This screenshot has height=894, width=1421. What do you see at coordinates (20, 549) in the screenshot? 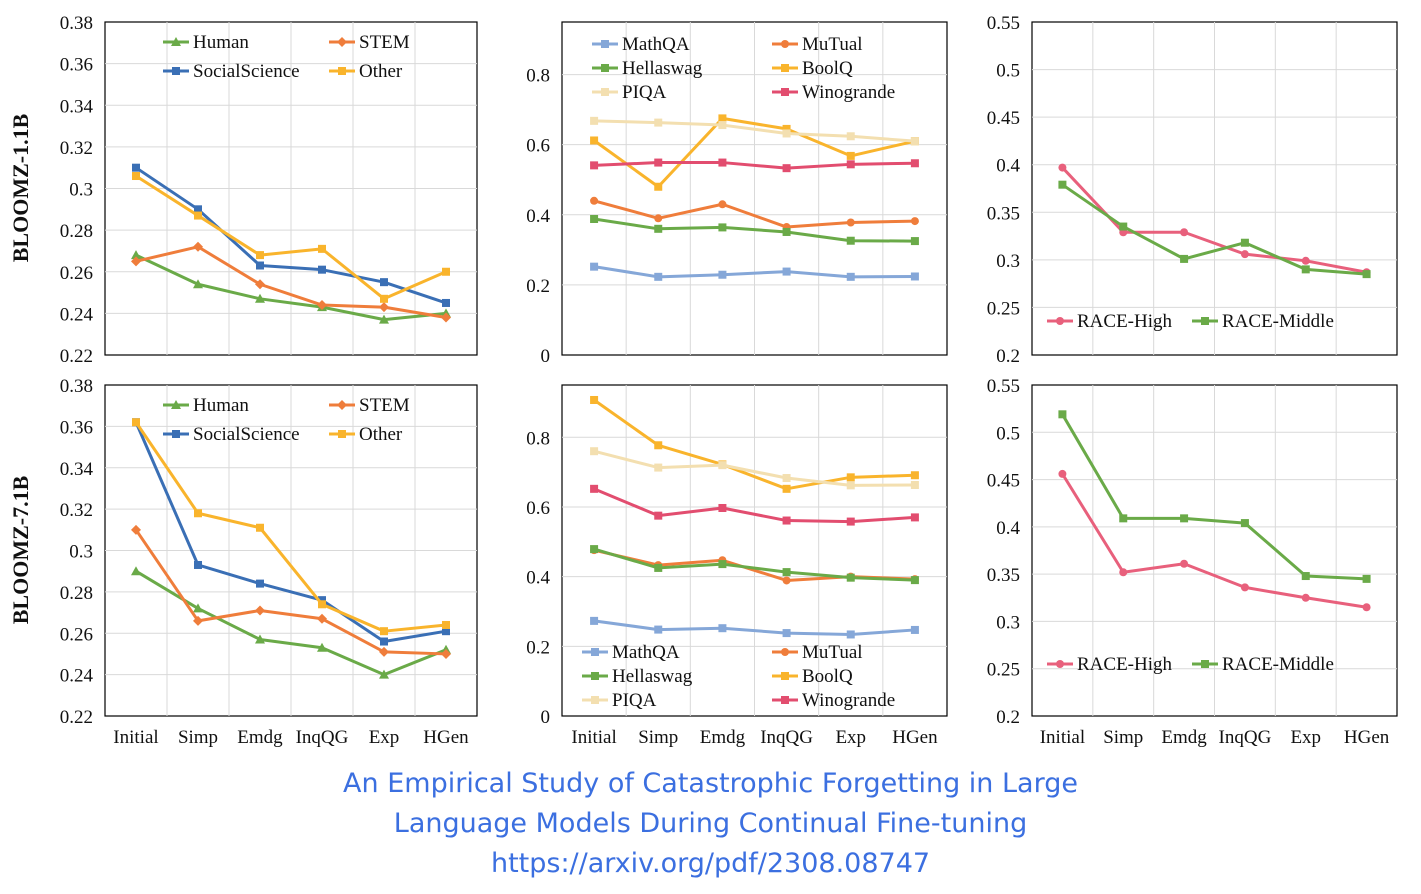
I see `row-label-bloomz-7-1b: BLOOMZ-7.1B` at bounding box center [20, 549].